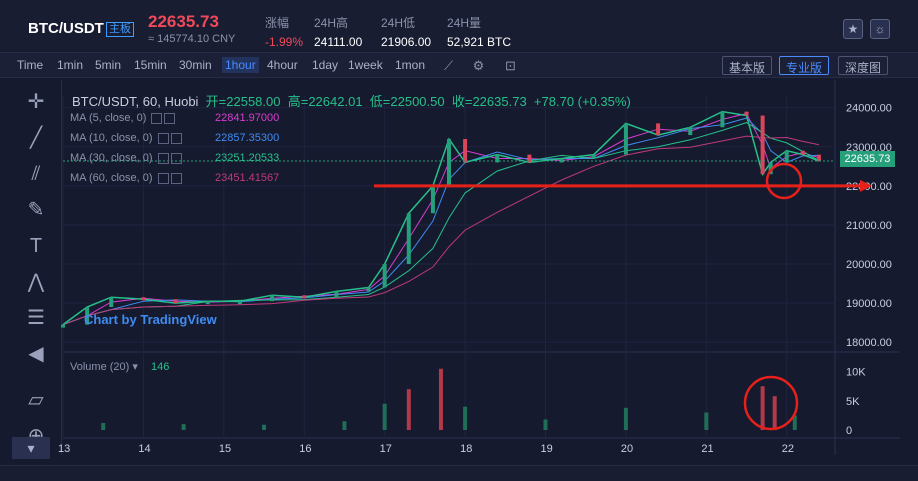 Image resolution: width=918 pixels, height=481 pixels. What do you see at coordinates (869, 148) in the screenshot?
I see `y-tick-label: 23000.00` at bounding box center [869, 148].